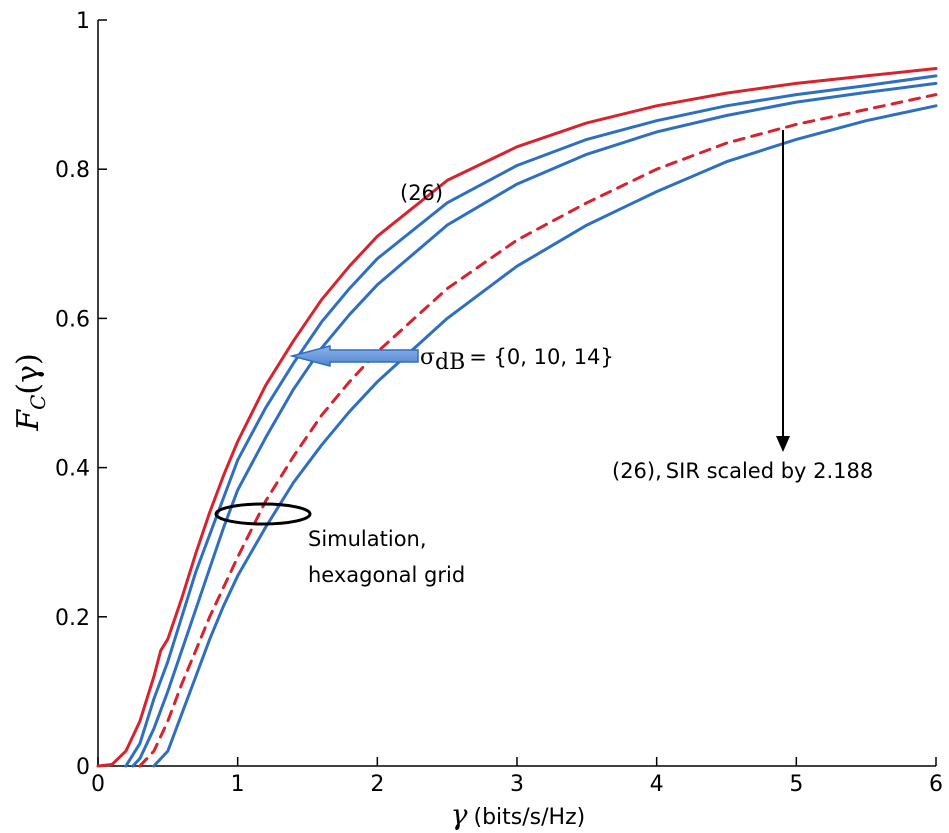 This screenshot has height=833, width=949. Describe the element at coordinates (72, 170) in the screenshot. I see `y-tick-label: 0.8` at that location.